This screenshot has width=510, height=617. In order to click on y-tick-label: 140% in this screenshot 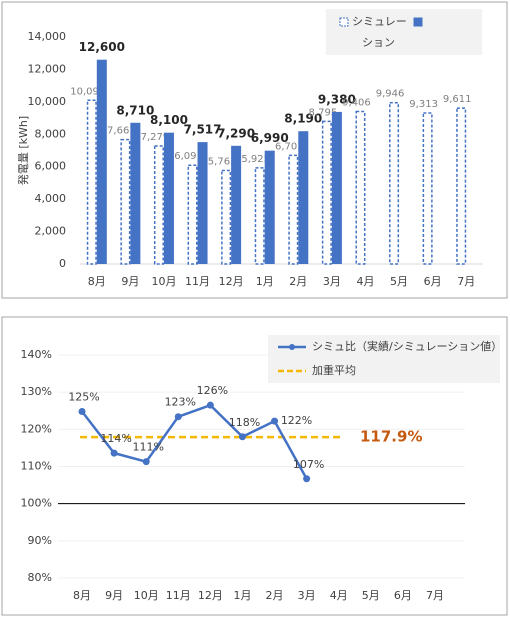, I will do `click(36, 354)`.